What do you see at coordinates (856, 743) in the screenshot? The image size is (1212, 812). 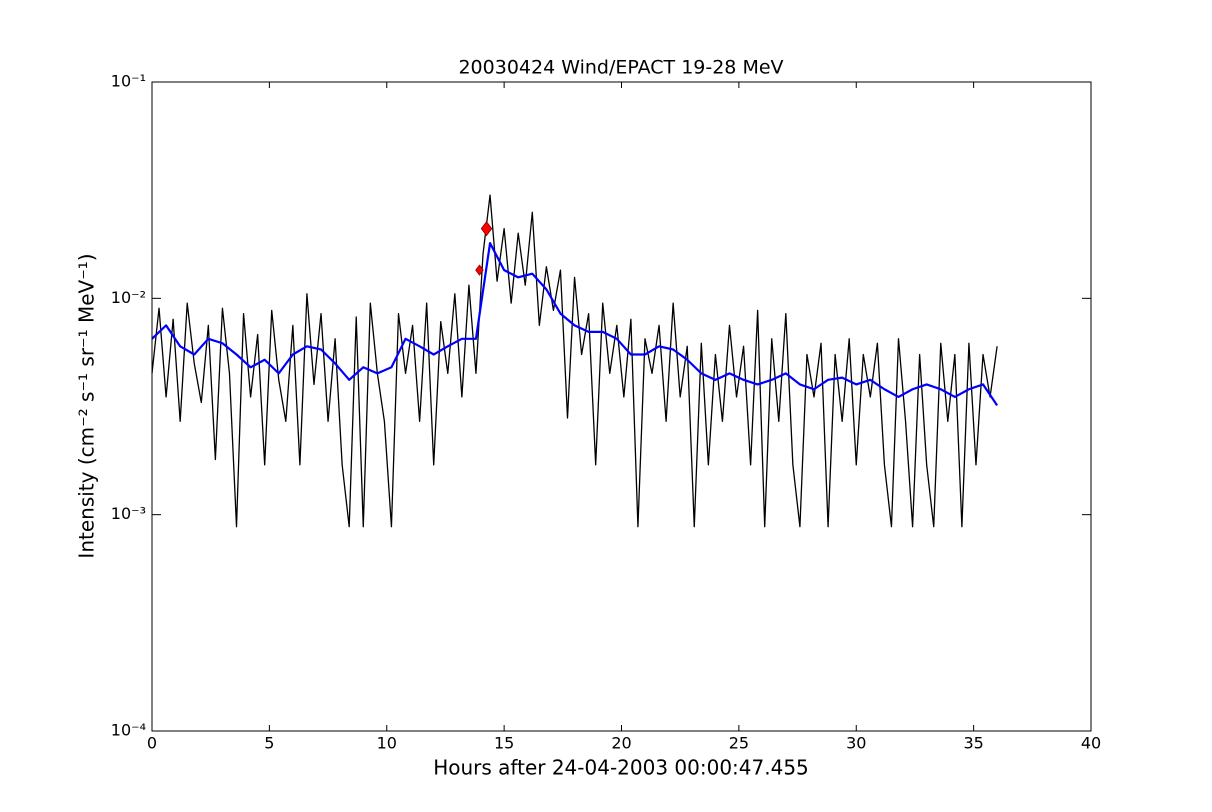 I see `x-tick-label: 30` at bounding box center [856, 743].